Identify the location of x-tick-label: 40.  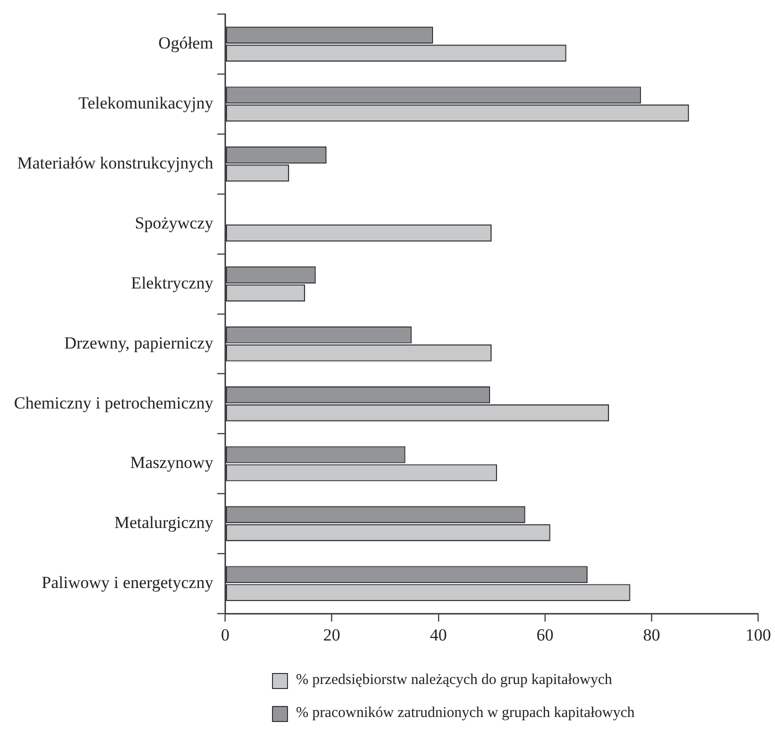
(438, 634).